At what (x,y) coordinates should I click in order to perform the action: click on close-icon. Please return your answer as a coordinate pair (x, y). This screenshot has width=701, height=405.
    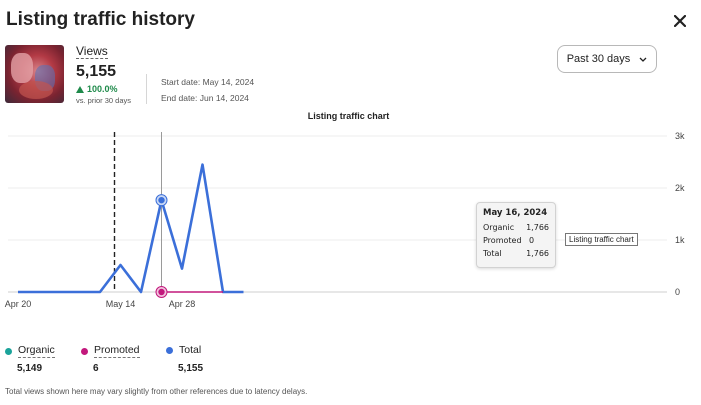
    Looking at the image, I should click on (680, 21).